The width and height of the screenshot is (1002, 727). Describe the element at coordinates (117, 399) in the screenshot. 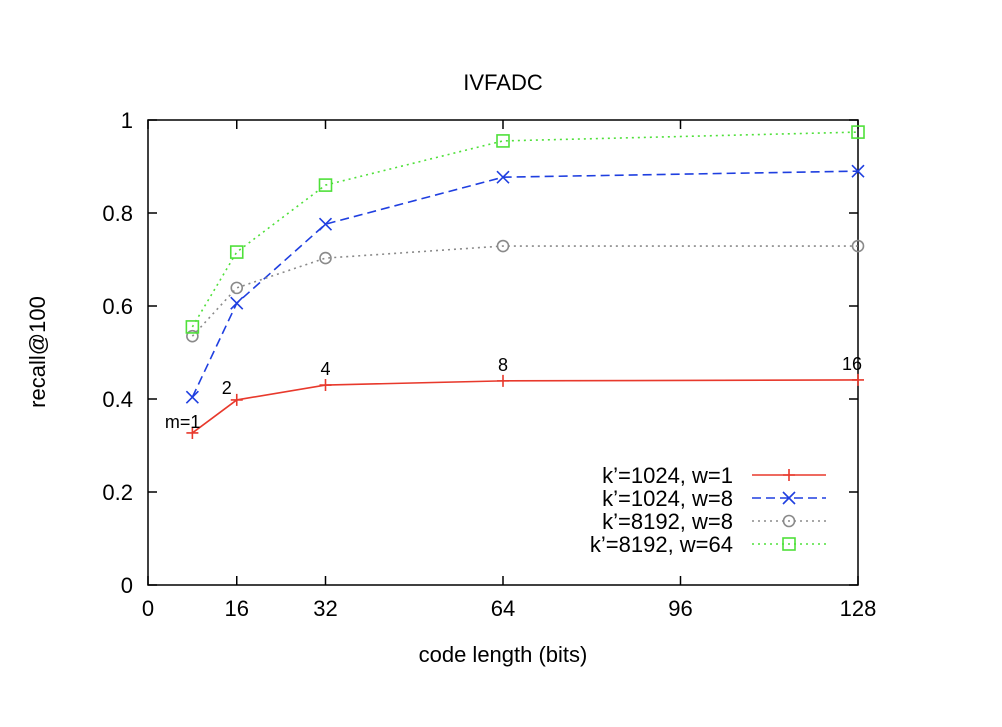

I see `y-tick-label: 0.4` at that location.